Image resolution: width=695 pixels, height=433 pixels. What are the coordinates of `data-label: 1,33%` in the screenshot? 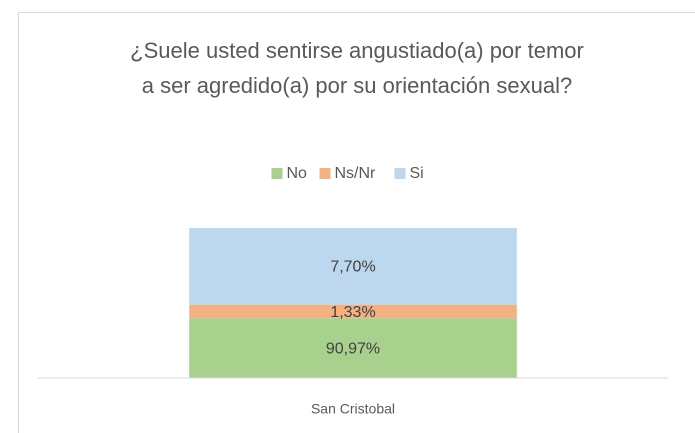 It's located at (352, 312).